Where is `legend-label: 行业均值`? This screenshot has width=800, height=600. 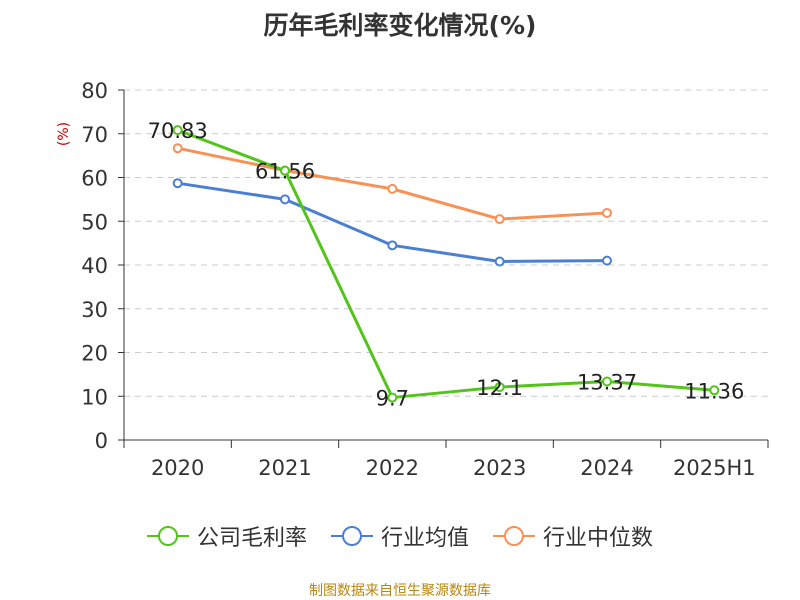
legend-label: 行业均值 is located at coordinates (424, 538).